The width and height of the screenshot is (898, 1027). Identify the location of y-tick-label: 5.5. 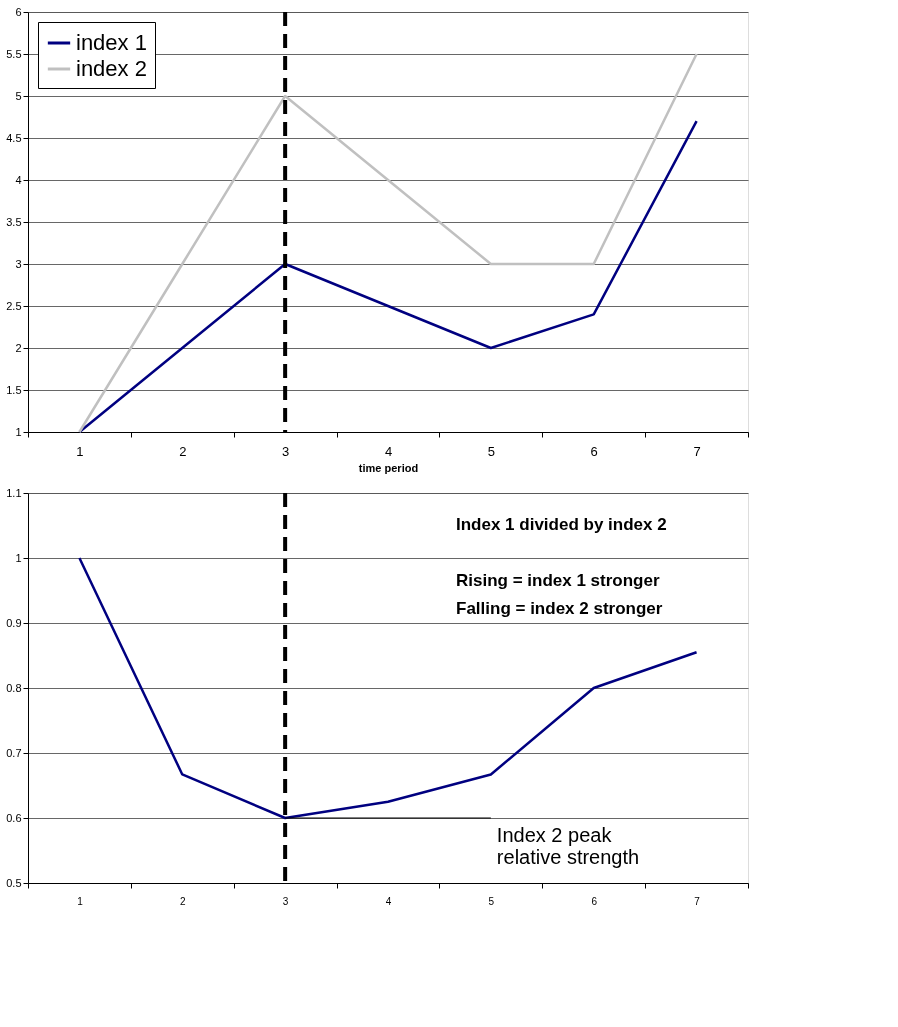
(14, 53).